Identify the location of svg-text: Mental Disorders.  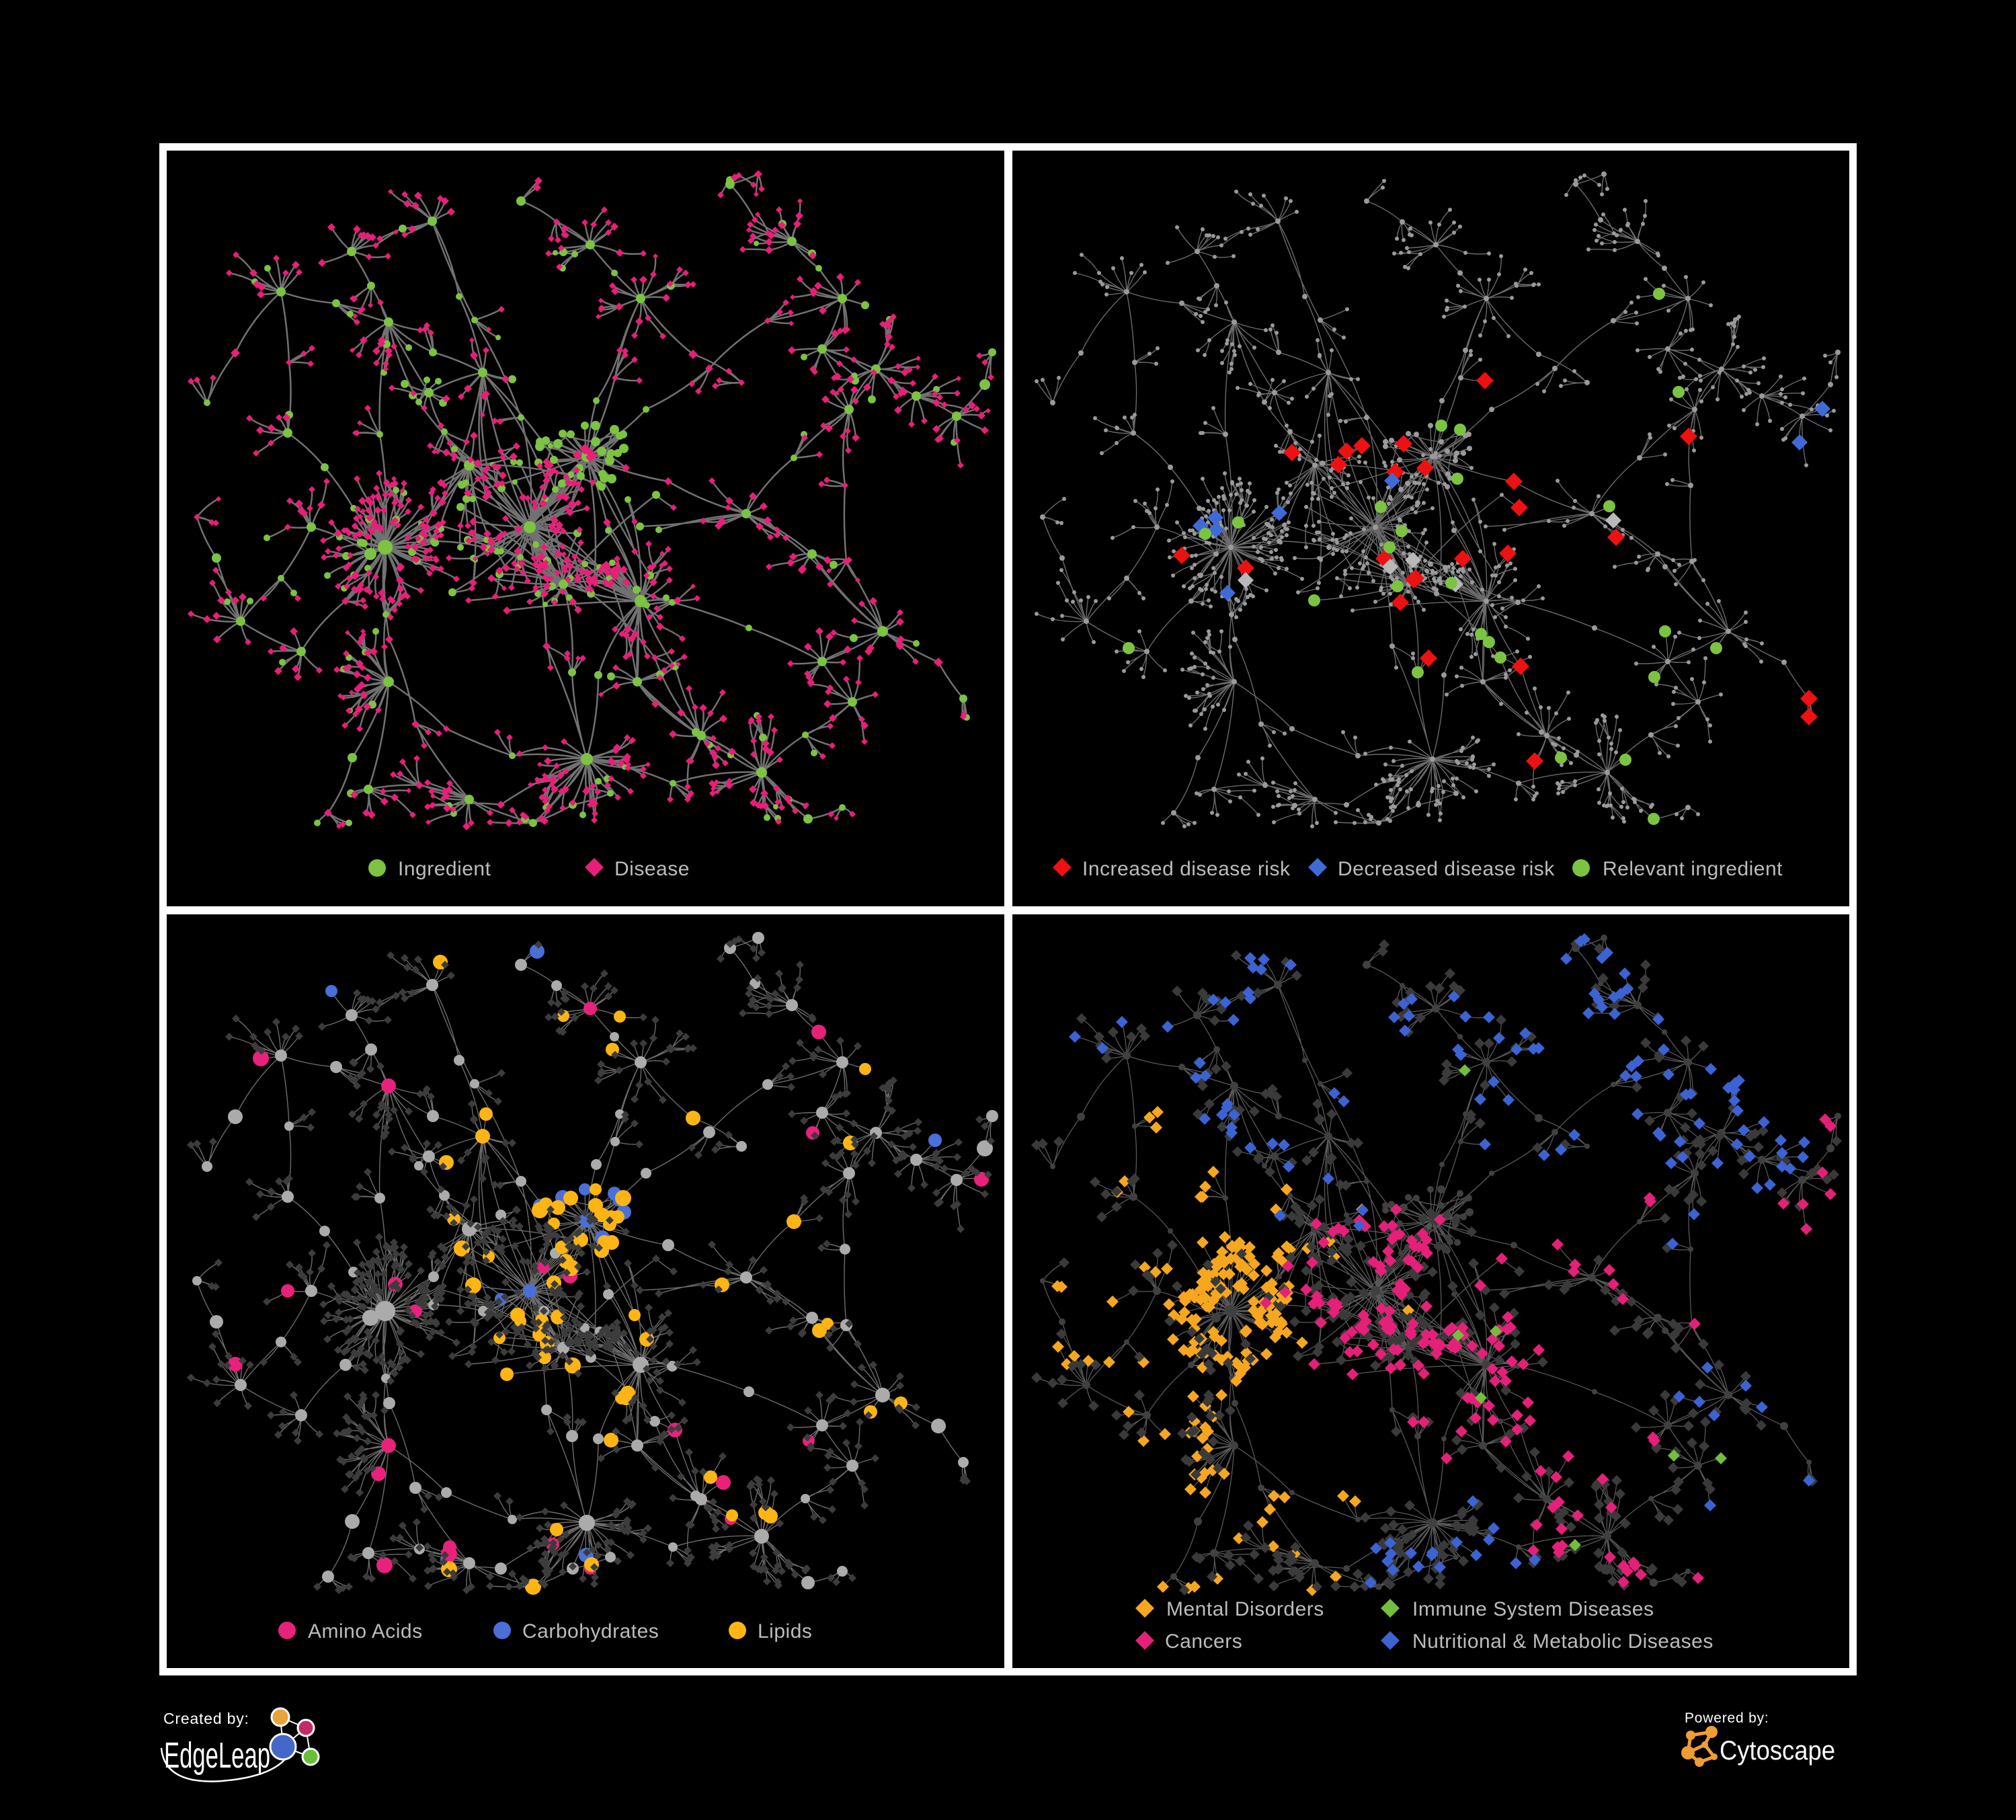
(1245, 1609).